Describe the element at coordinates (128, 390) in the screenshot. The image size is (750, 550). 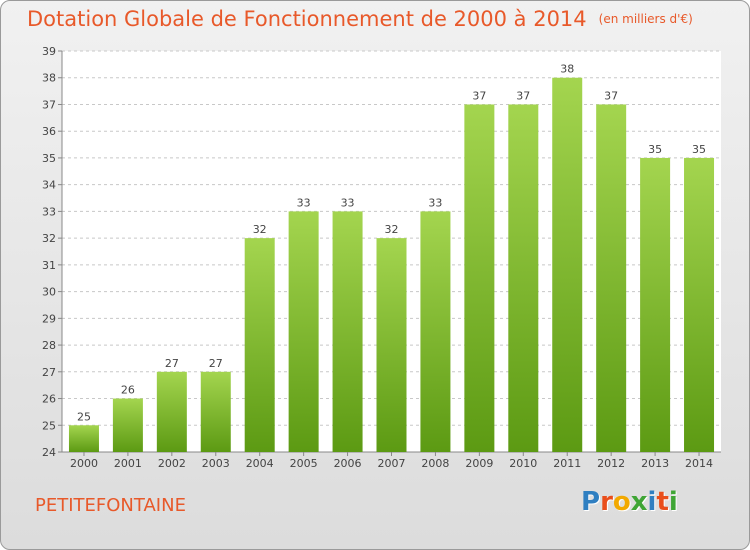
I see `bar-value-label: 26` at that location.